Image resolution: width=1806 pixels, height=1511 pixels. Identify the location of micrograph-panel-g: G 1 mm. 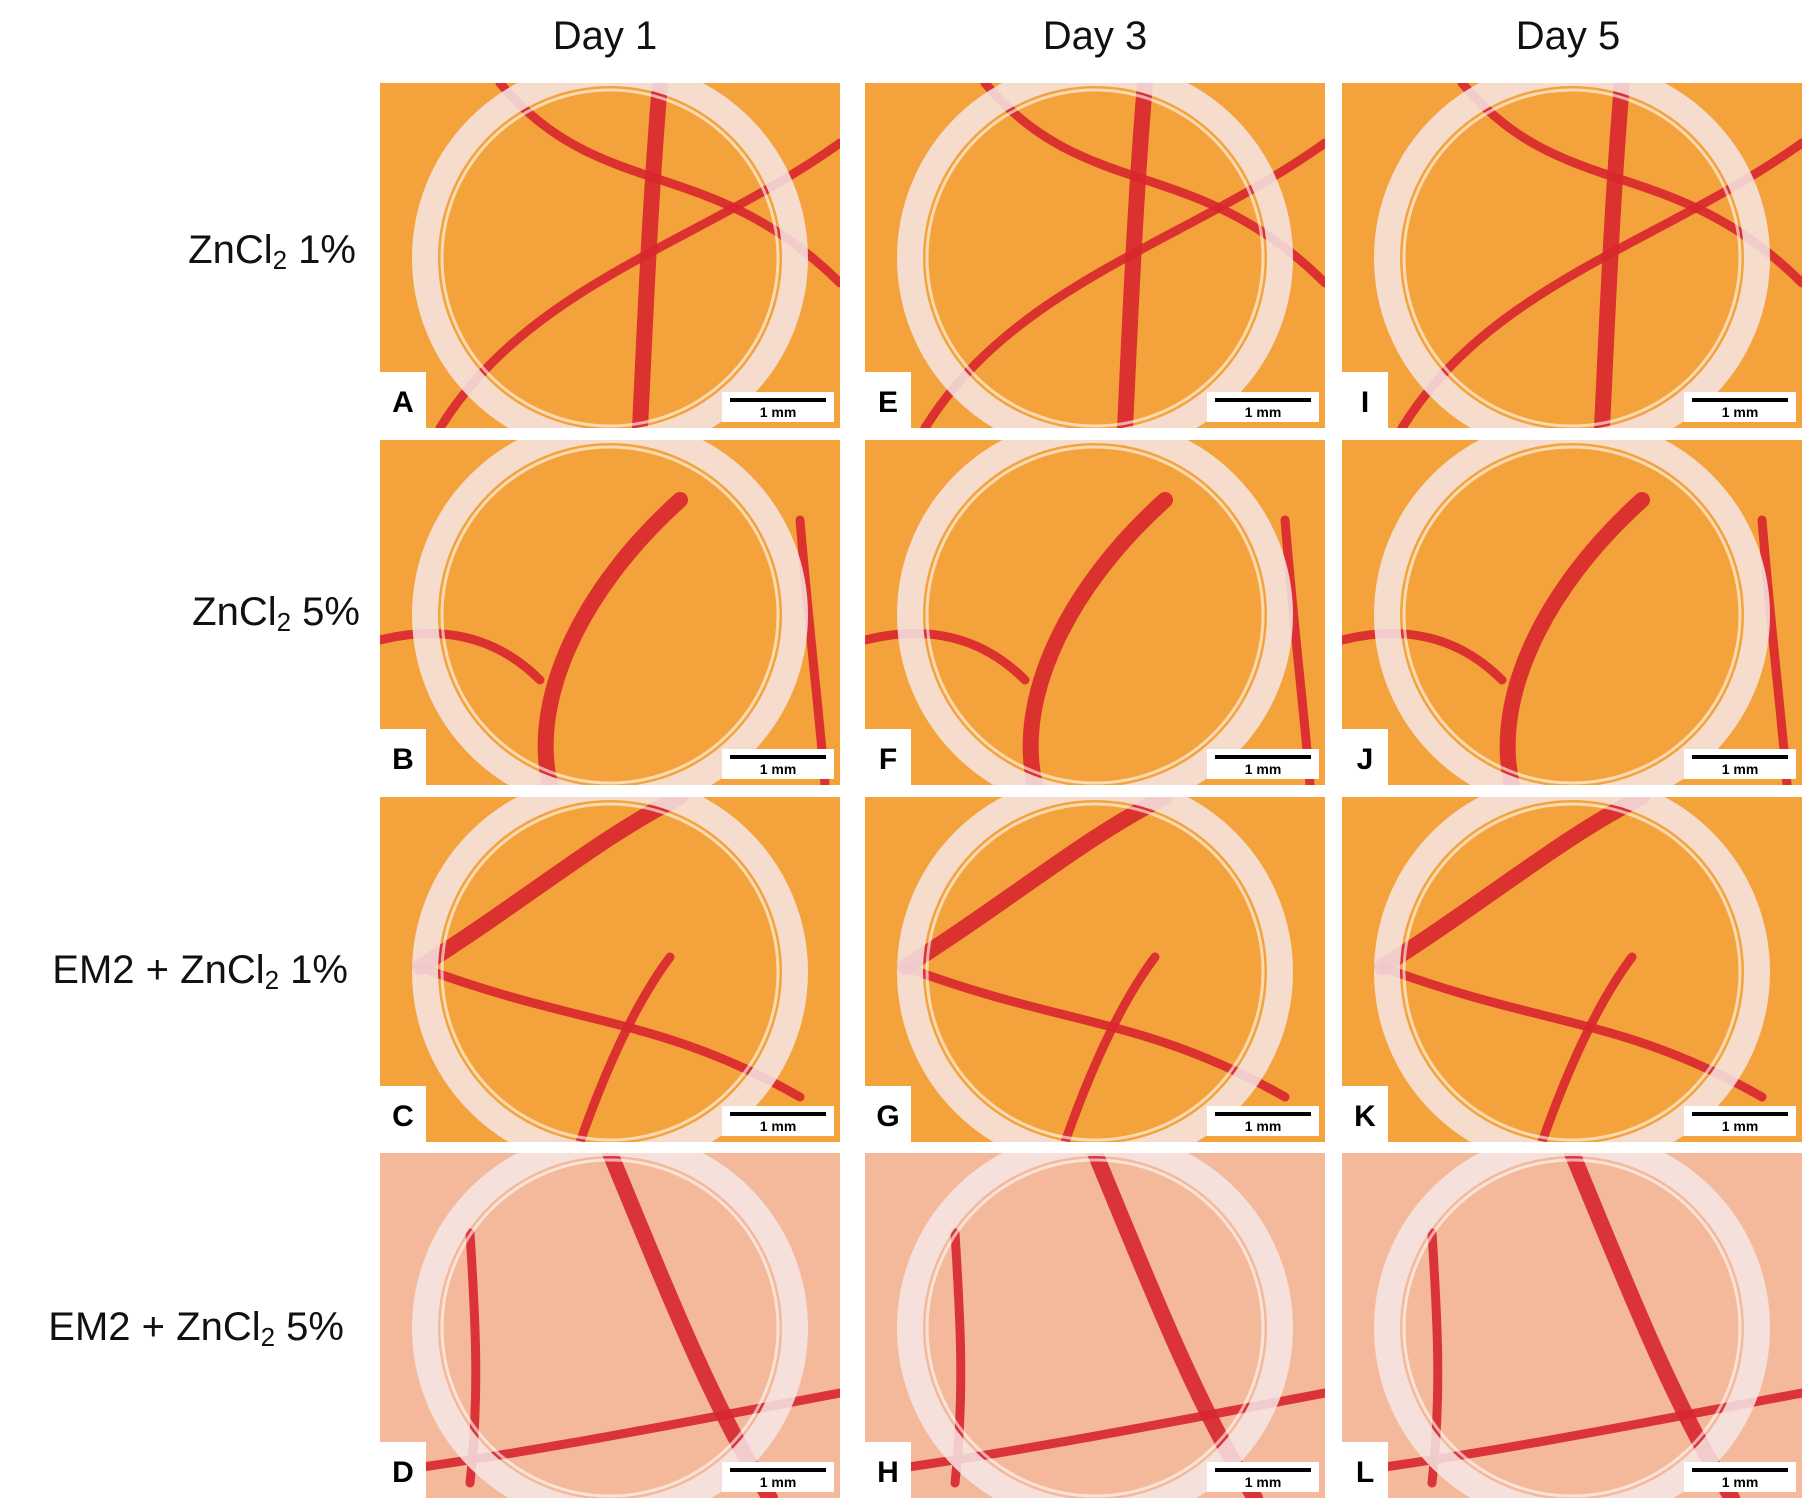
(1095, 969).